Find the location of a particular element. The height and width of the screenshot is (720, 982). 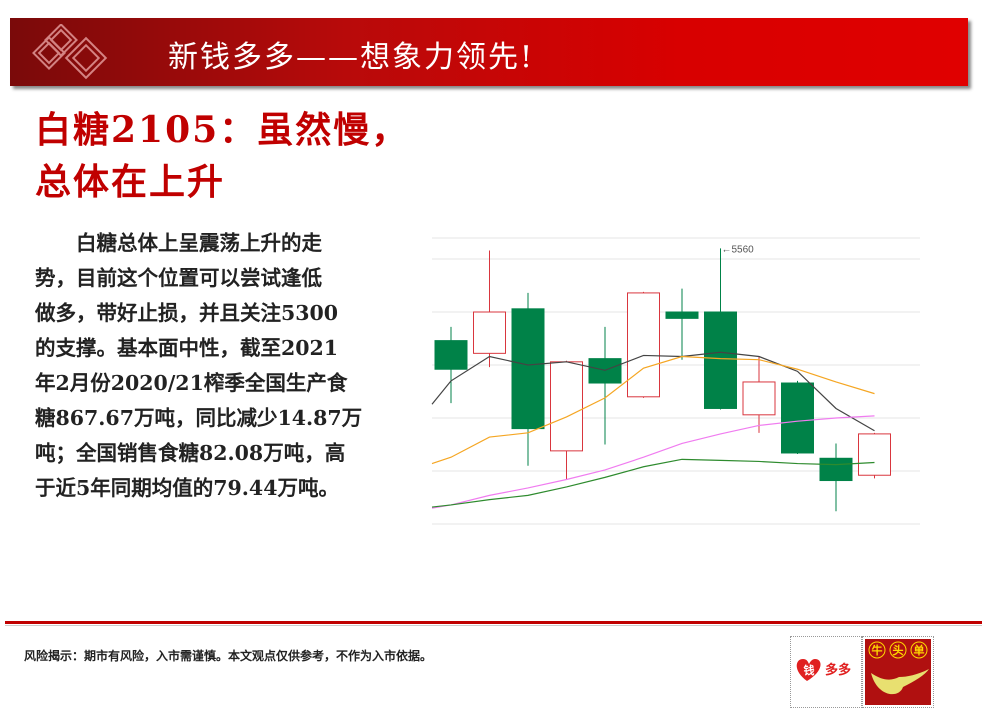

text-line: 做多，带好止损，并且关注5300 is located at coordinates (187, 313).